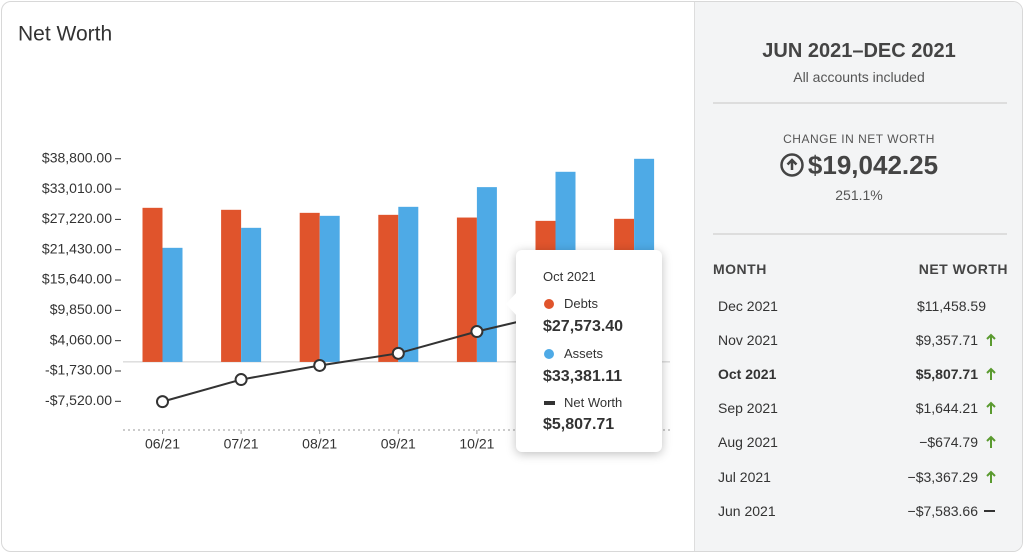 The height and width of the screenshot is (553, 1024). What do you see at coordinates (744, 477) in the screenshot?
I see `month: Jul 2021` at bounding box center [744, 477].